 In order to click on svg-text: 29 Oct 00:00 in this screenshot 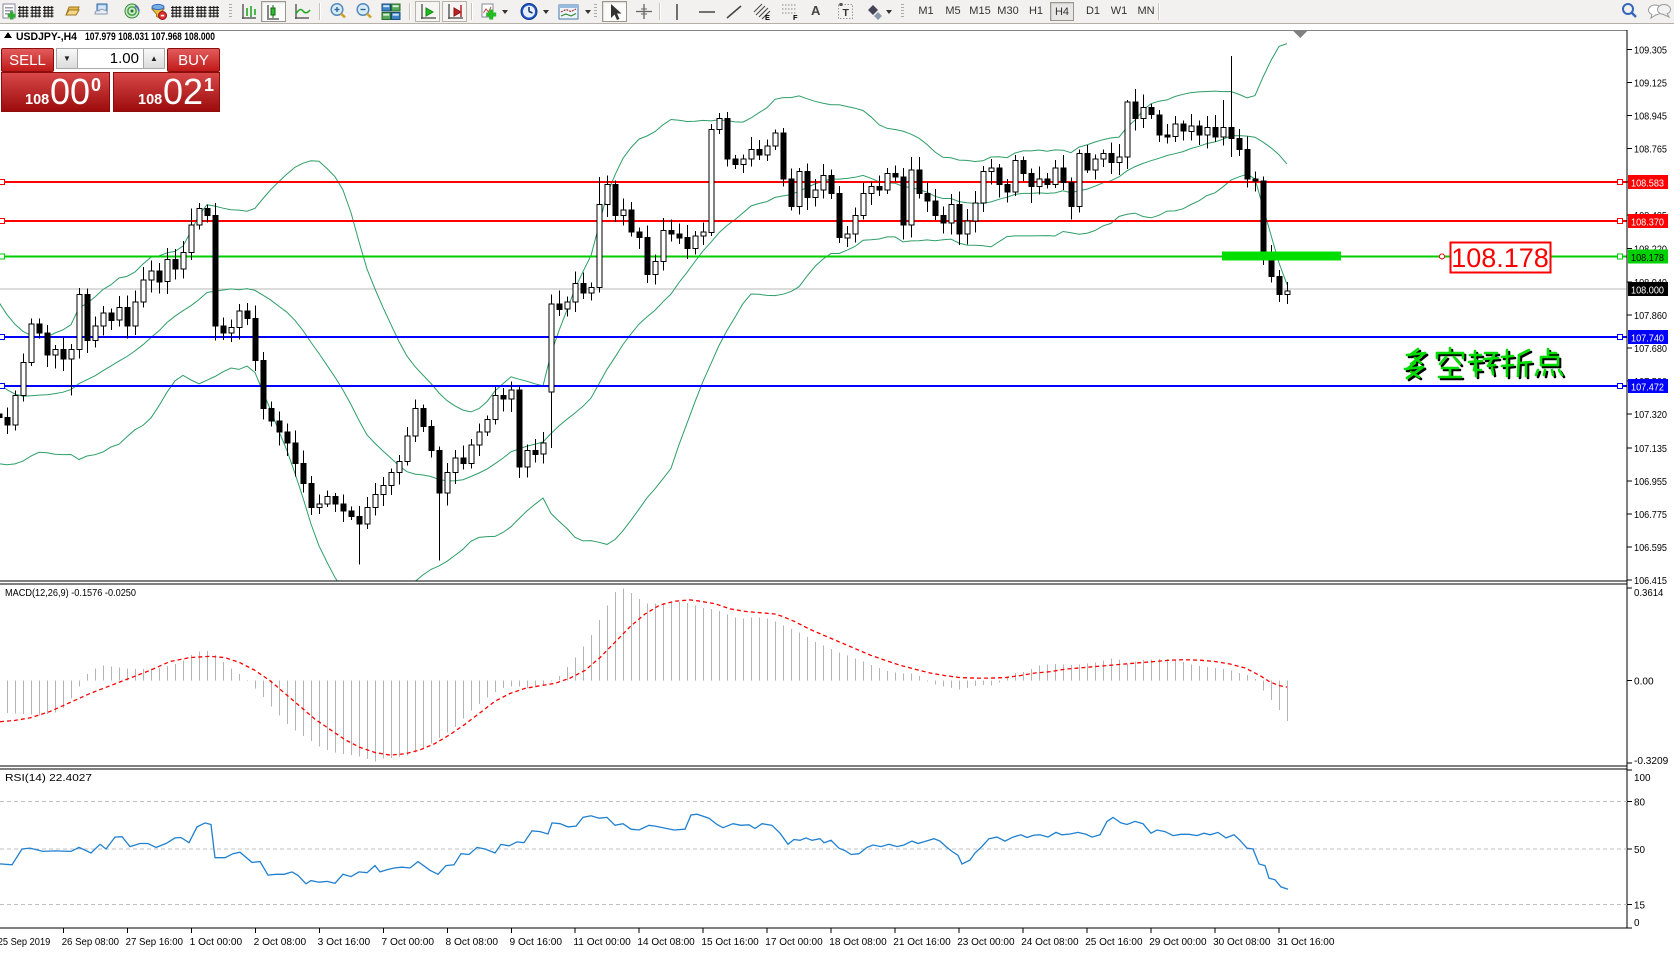, I will do `click(1178, 942)`.